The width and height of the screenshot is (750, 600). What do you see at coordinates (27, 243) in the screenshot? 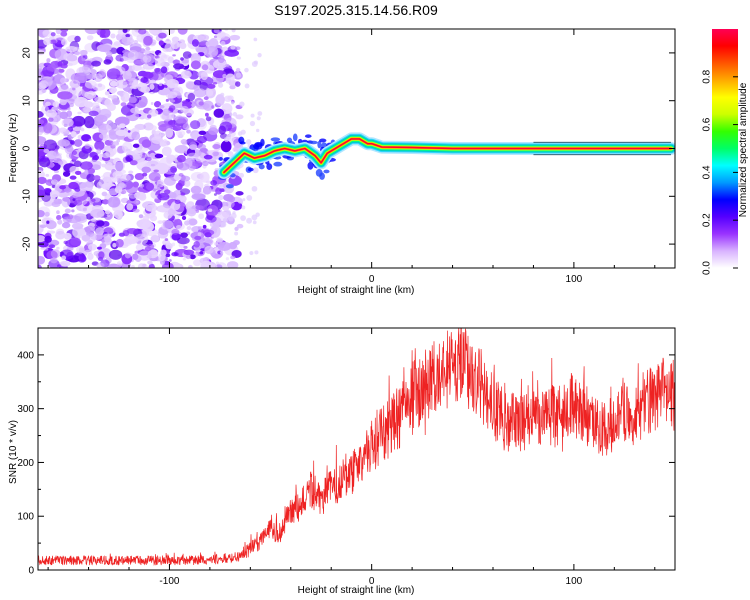
I see `spectrogram-y-tick-label: -20` at bounding box center [27, 243].